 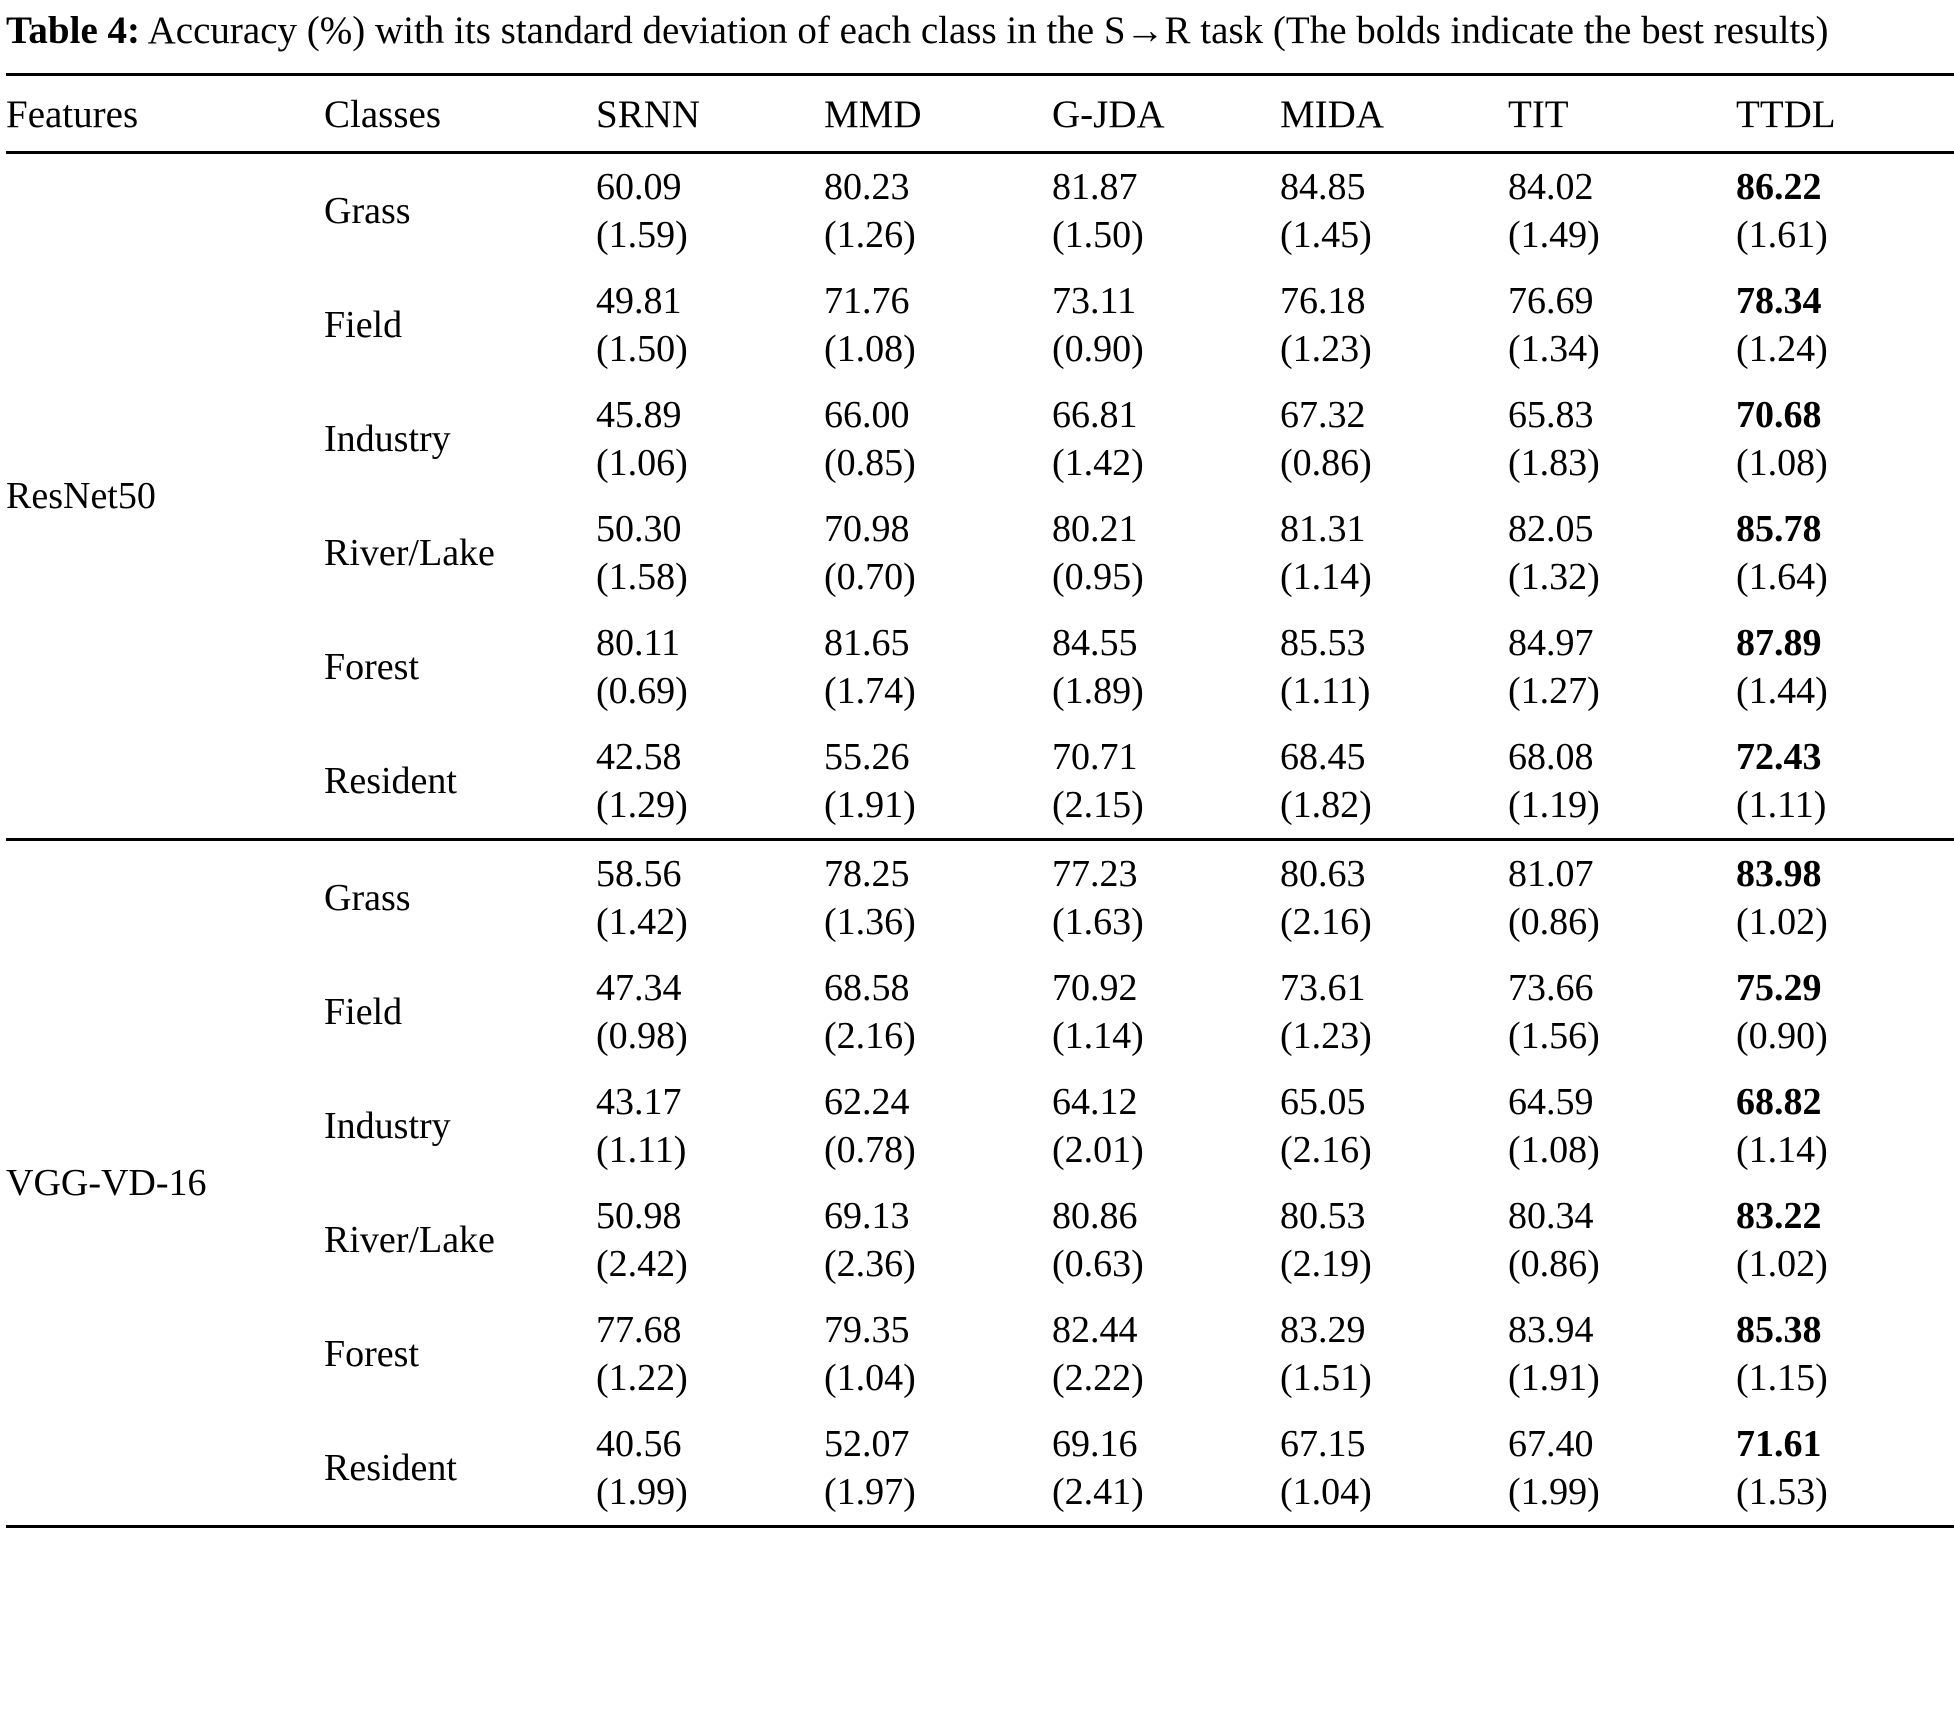 What do you see at coordinates (382, 114) in the screenshot?
I see `column-header-classes: Classes` at bounding box center [382, 114].